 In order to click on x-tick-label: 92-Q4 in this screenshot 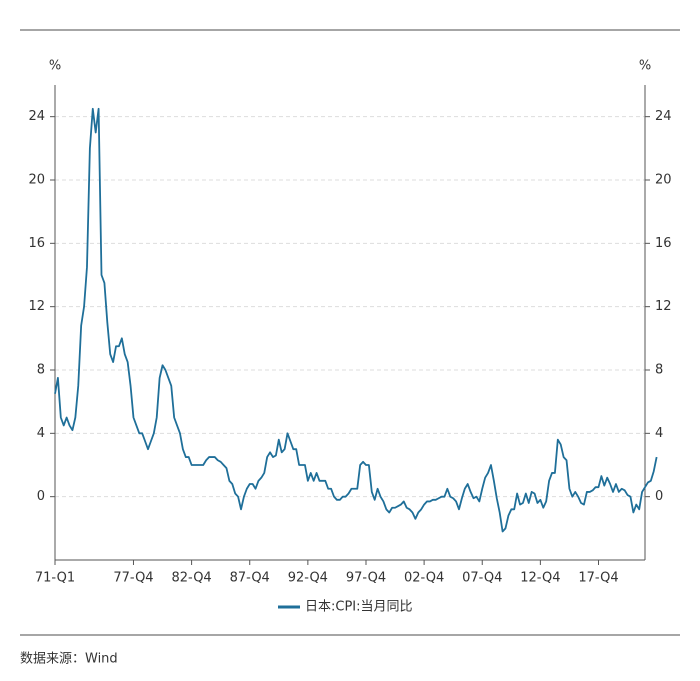, I will do `click(308, 578)`.